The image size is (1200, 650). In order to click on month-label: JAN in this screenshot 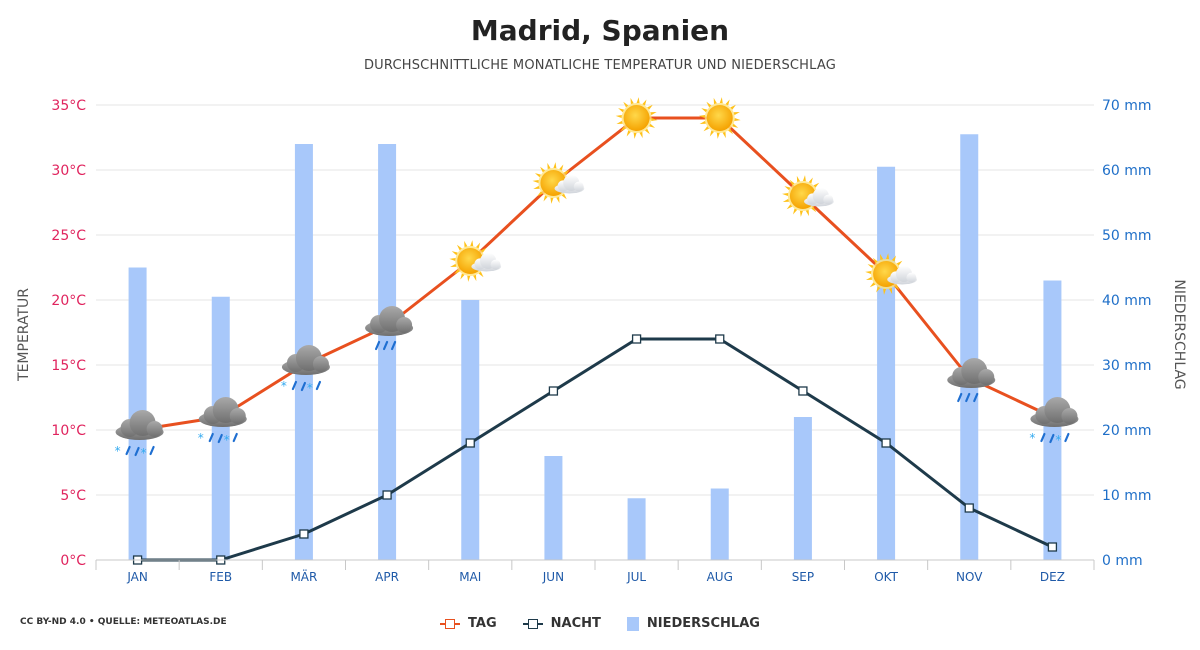, I will do `click(137, 577)`.